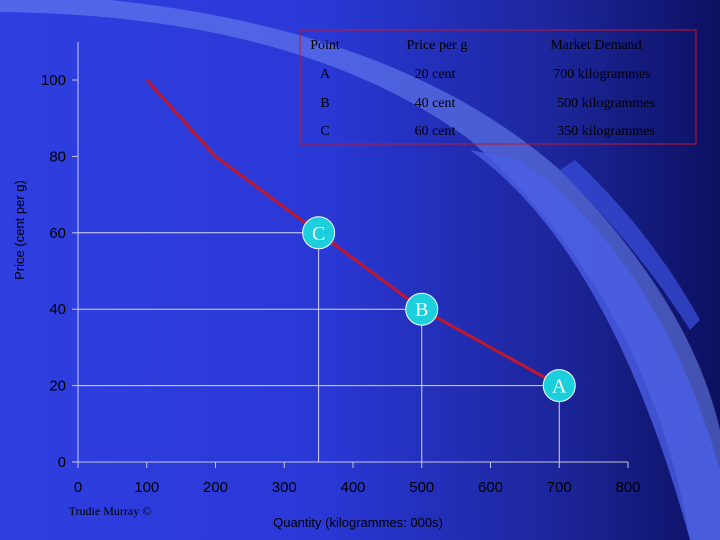 The height and width of the screenshot is (540, 720). I want to click on x-tick-label: 300, so click(284, 487).